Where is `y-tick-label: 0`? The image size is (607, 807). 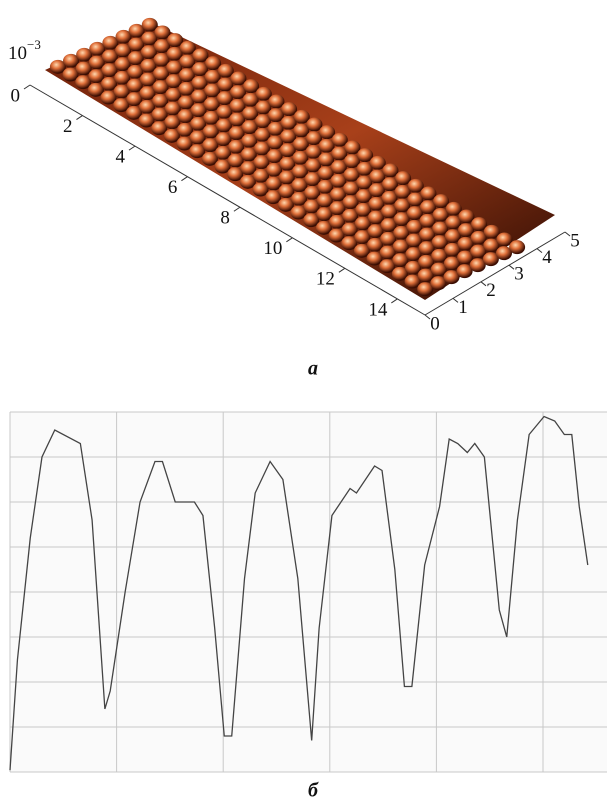
y-tick-label: 0 is located at coordinates (435, 323).